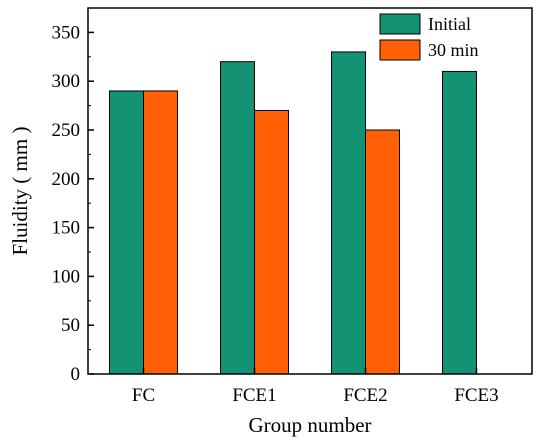 Image resolution: width=550 pixels, height=446 pixels. What do you see at coordinates (20, 191) in the screenshot?
I see `y-axis-label: Fluidity ( mm )` at bounding box center [20, 191].